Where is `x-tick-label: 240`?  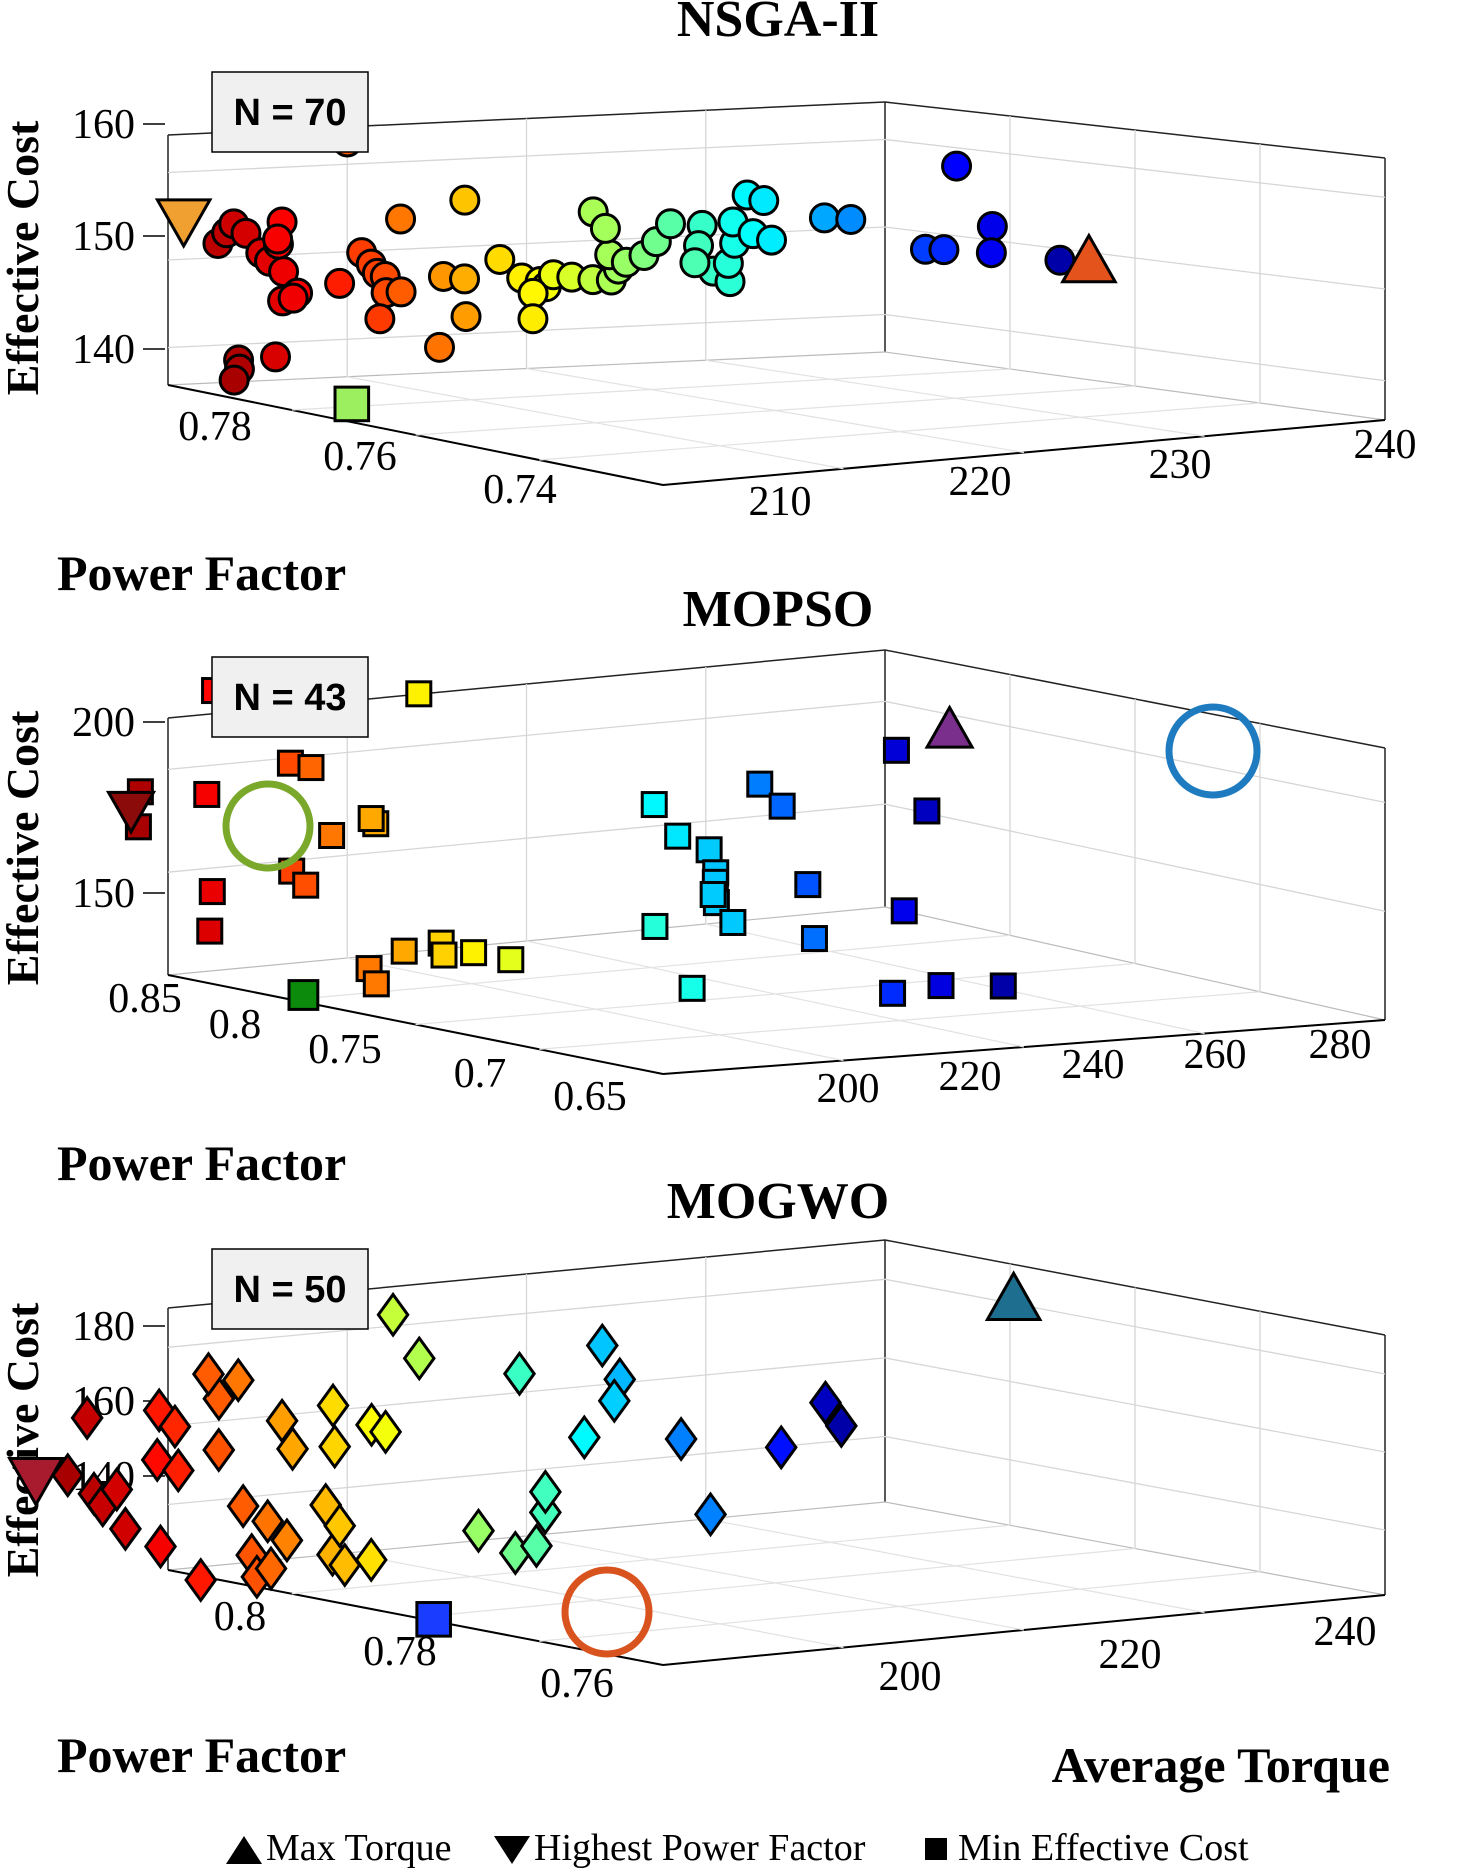
x-tick-label: 240 is located at coordinates (1093, 1065).